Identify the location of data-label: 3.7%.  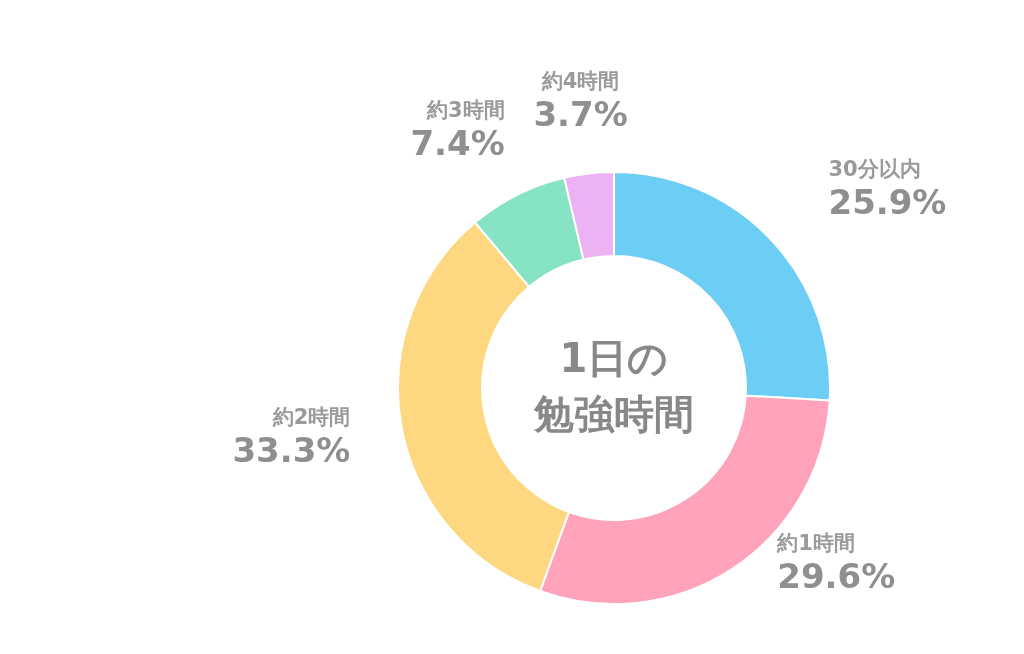
(580, 113).